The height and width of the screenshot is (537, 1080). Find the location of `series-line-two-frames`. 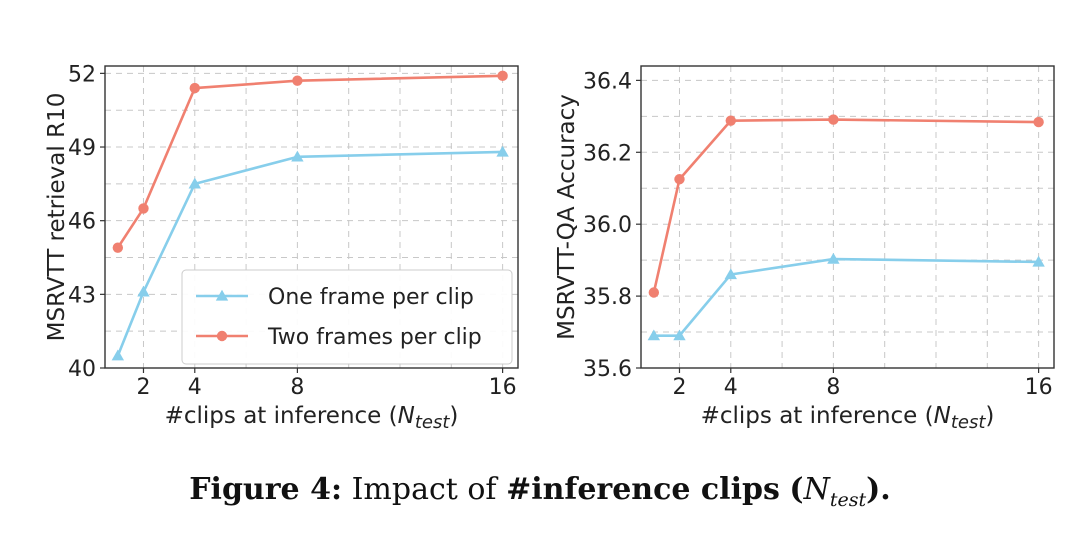

series-line-two-frames is located at coordinates (845, 205).